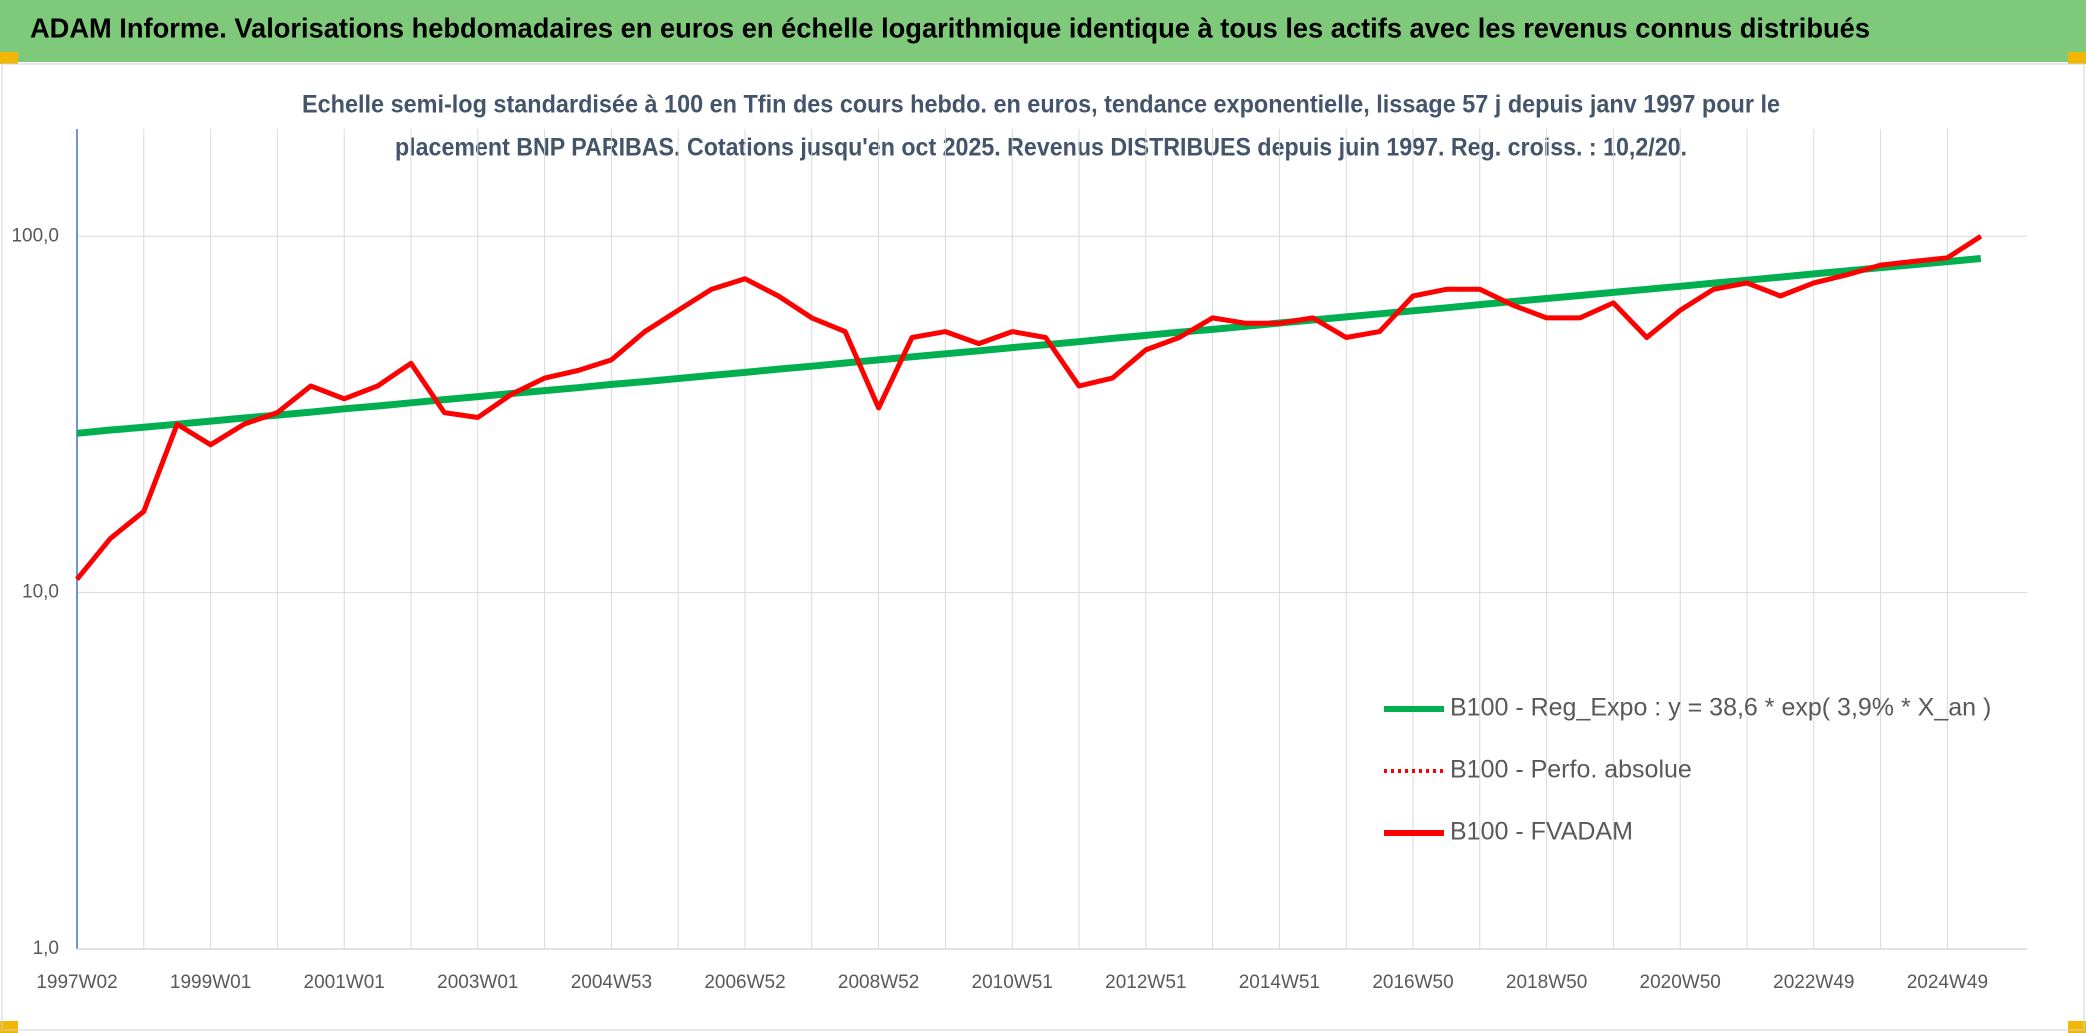  I want to click on legend-label: B100 - FVADAM, so click(1541, 832).